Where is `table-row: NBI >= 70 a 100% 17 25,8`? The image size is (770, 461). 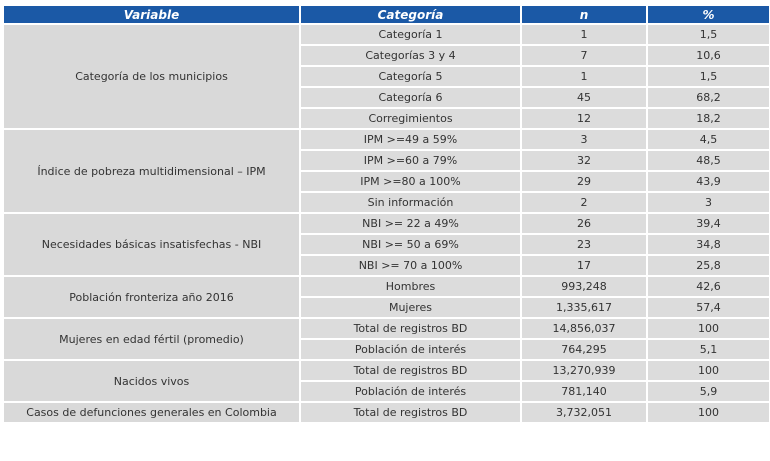
table-row: NBI >= 70 a 100% 17 25,8 is located at coordinates (386, 265).